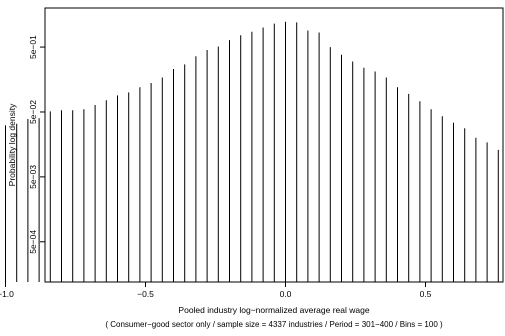 The width and height of the screenshot is (505, 336). What do you see at coordinates (12, 144) in the screenshot?
I see `y-axis-label: Probability log density` at bounding box center [12, 144].